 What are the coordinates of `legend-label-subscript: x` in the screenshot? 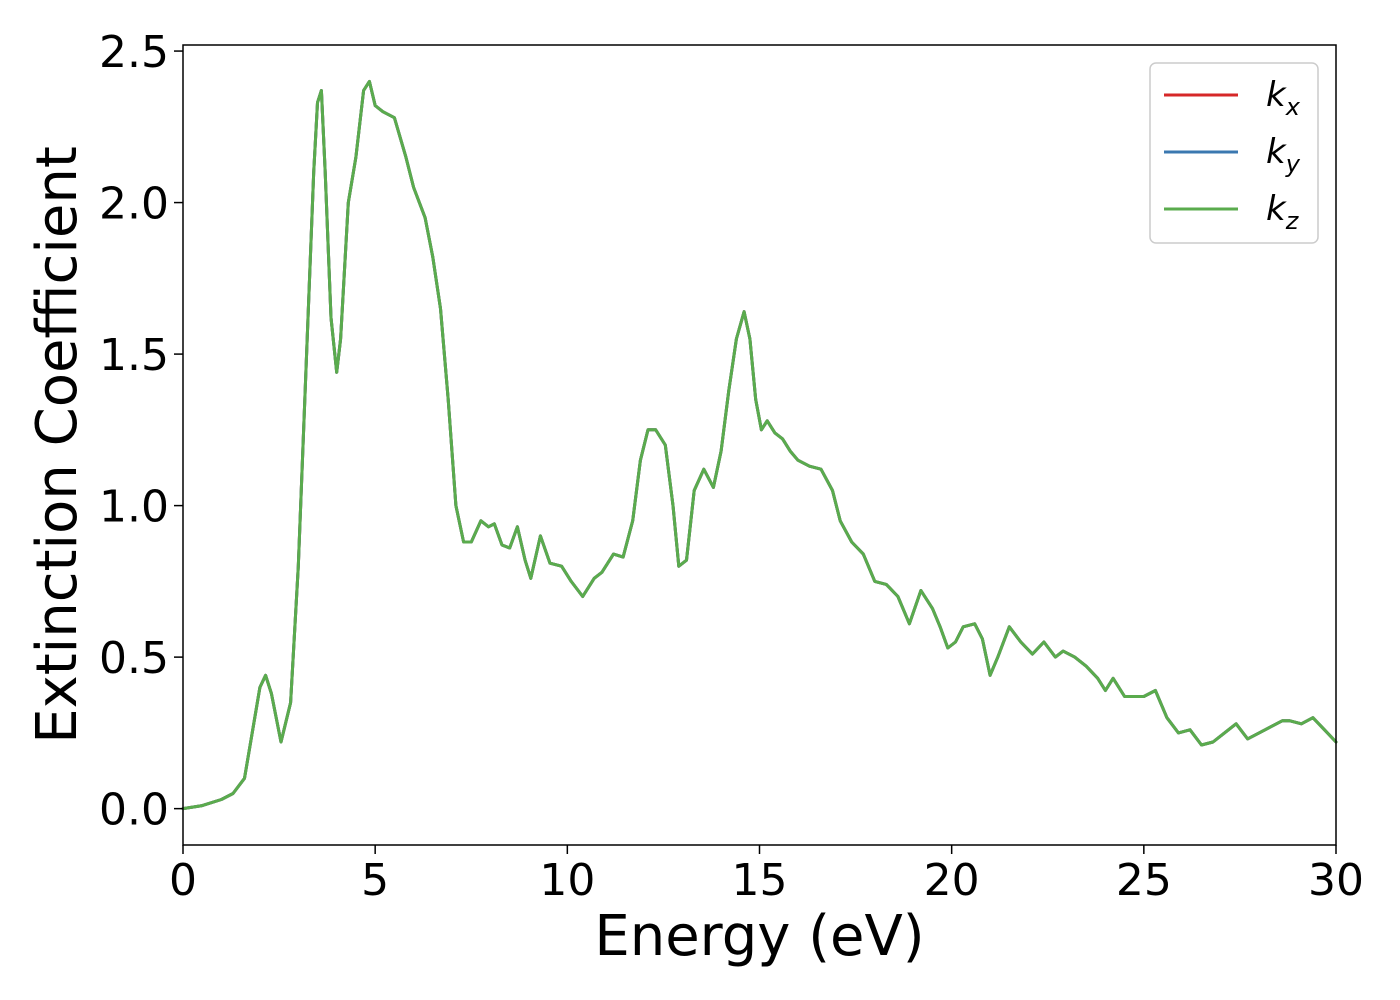 It's located at (1293, 107).